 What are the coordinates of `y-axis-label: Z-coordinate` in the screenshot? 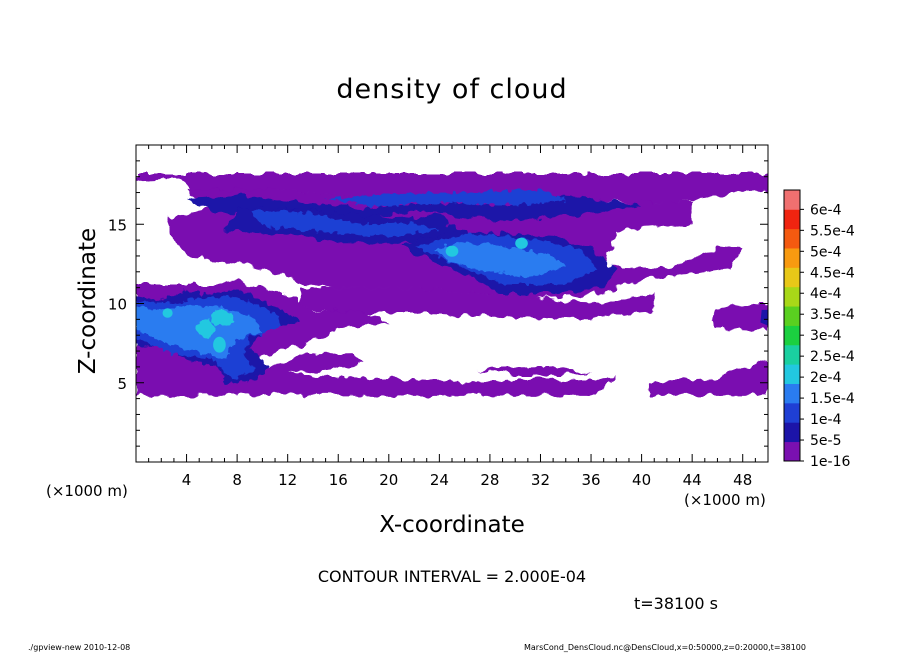 It's located at (88, 301).